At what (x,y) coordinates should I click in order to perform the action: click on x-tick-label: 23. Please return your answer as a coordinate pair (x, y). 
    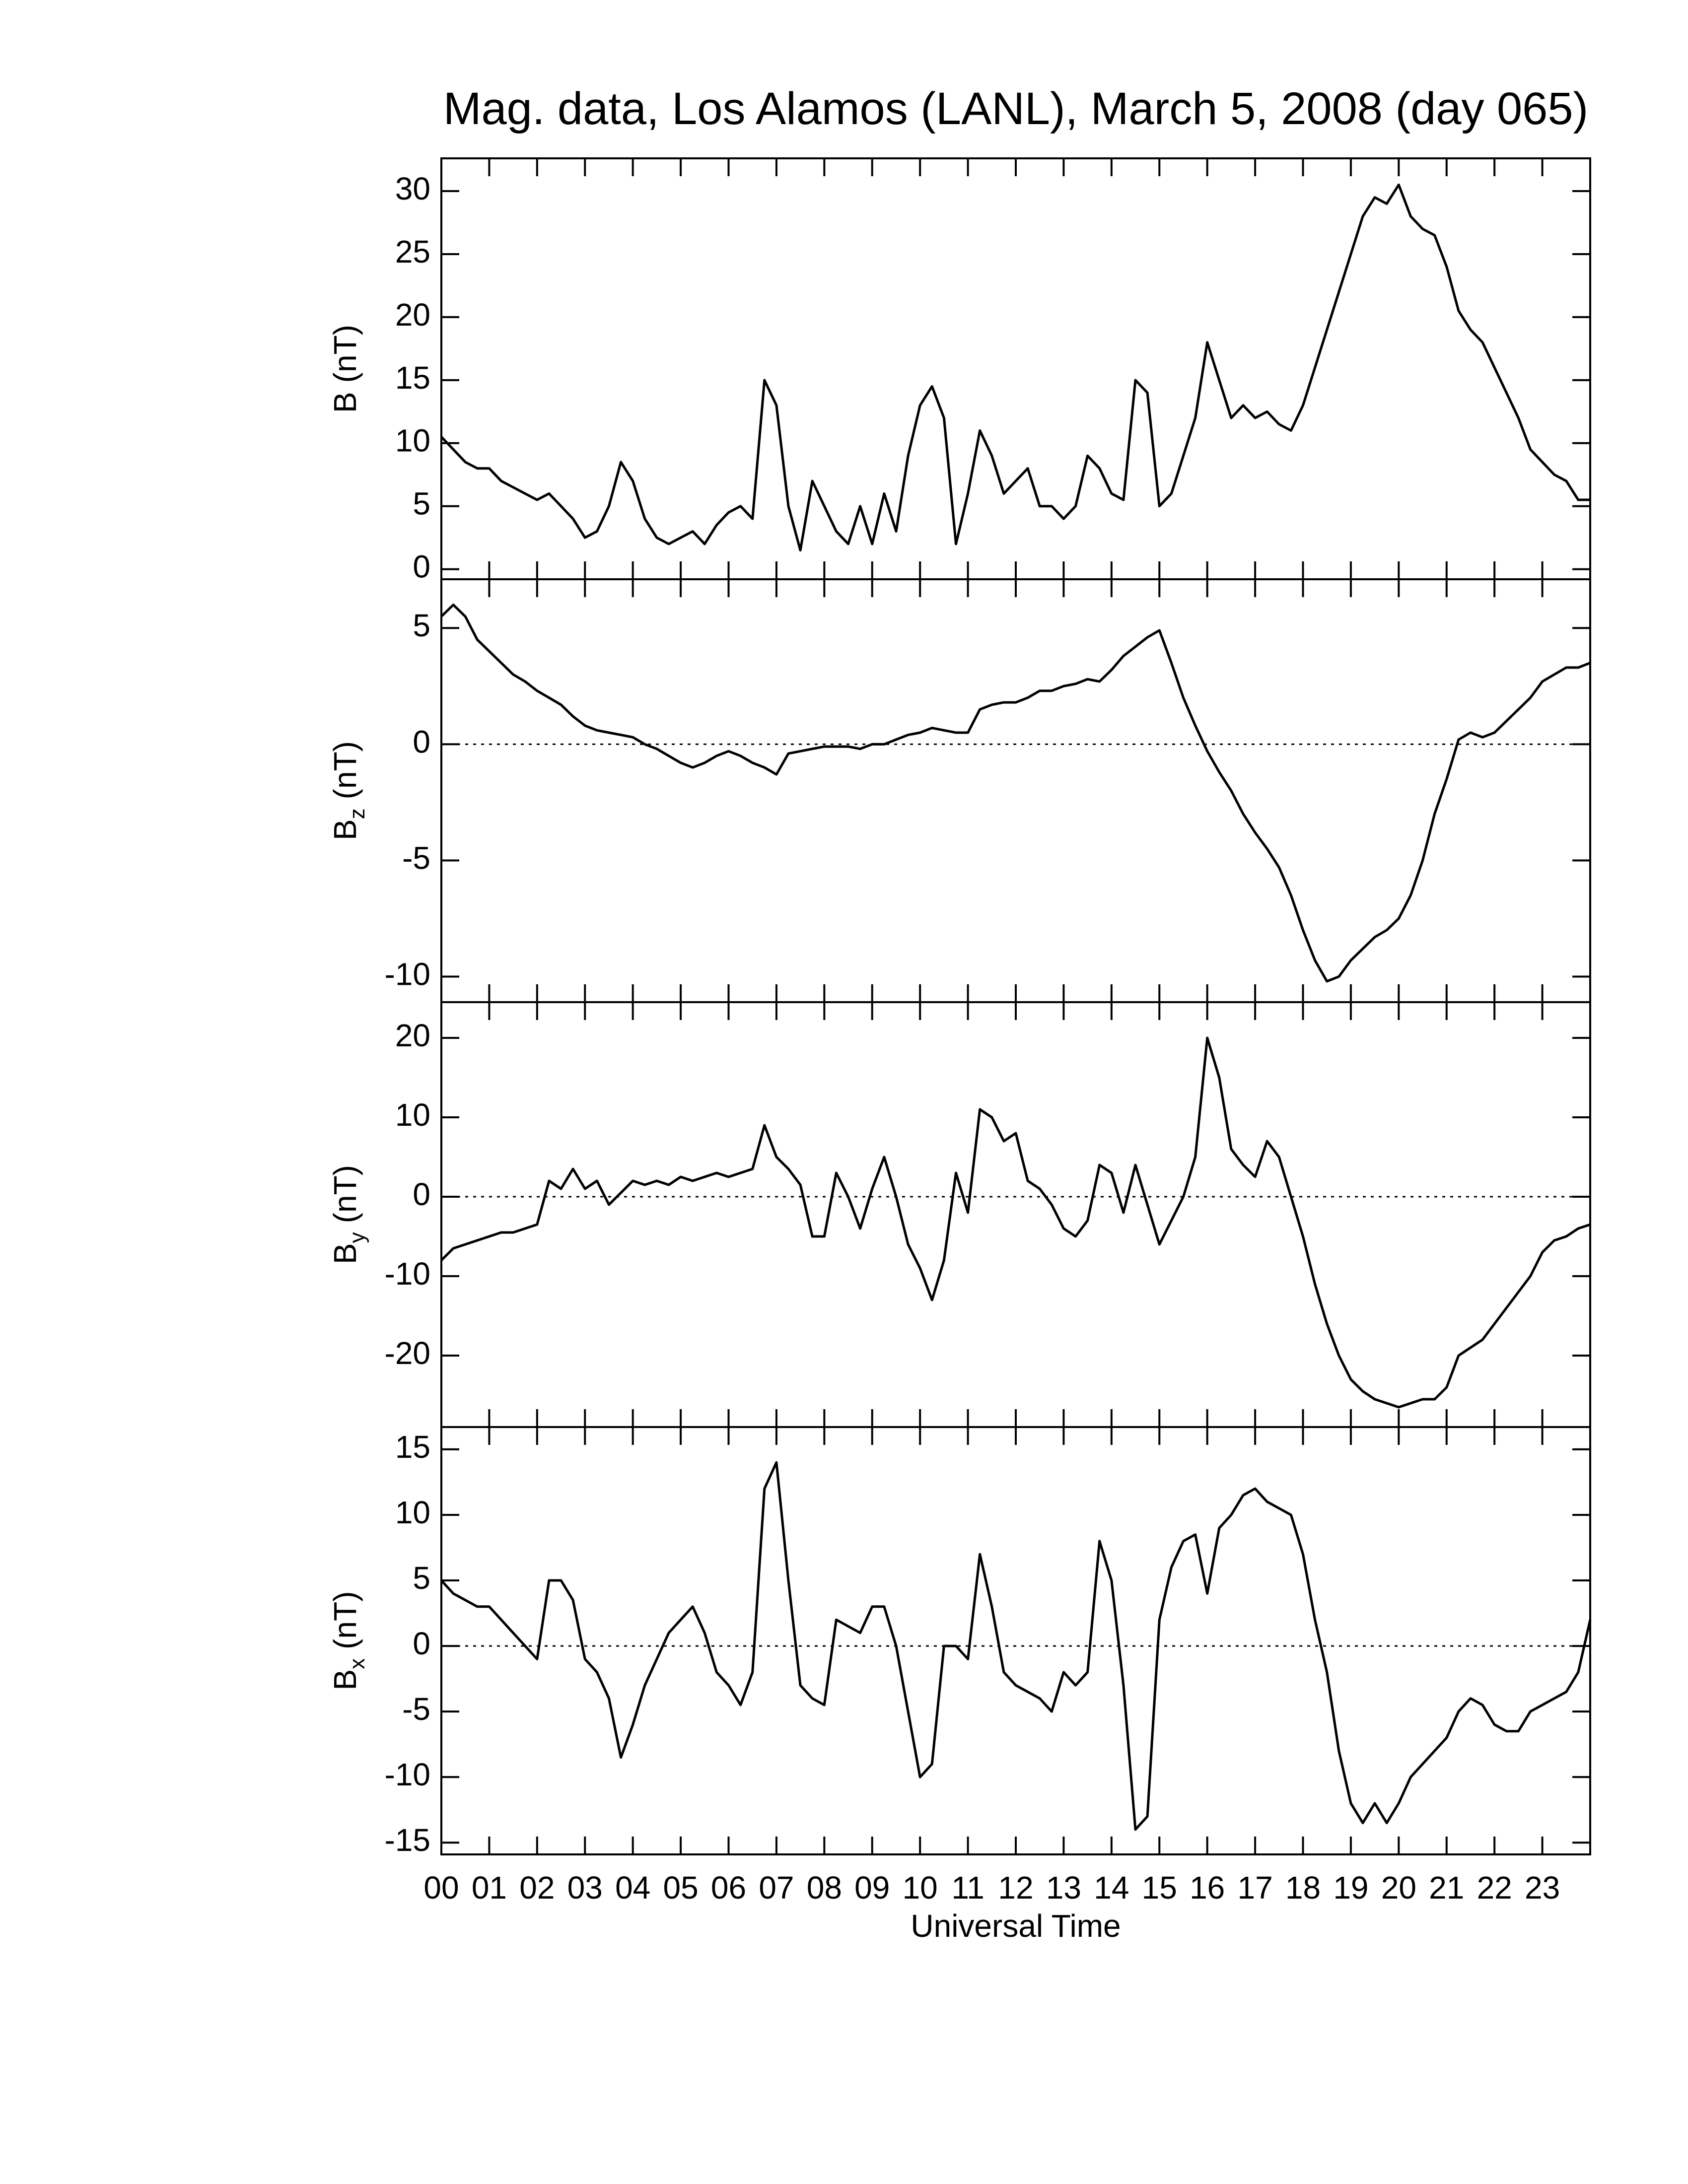
    Looking at the image, I should click on (1542, 1888).